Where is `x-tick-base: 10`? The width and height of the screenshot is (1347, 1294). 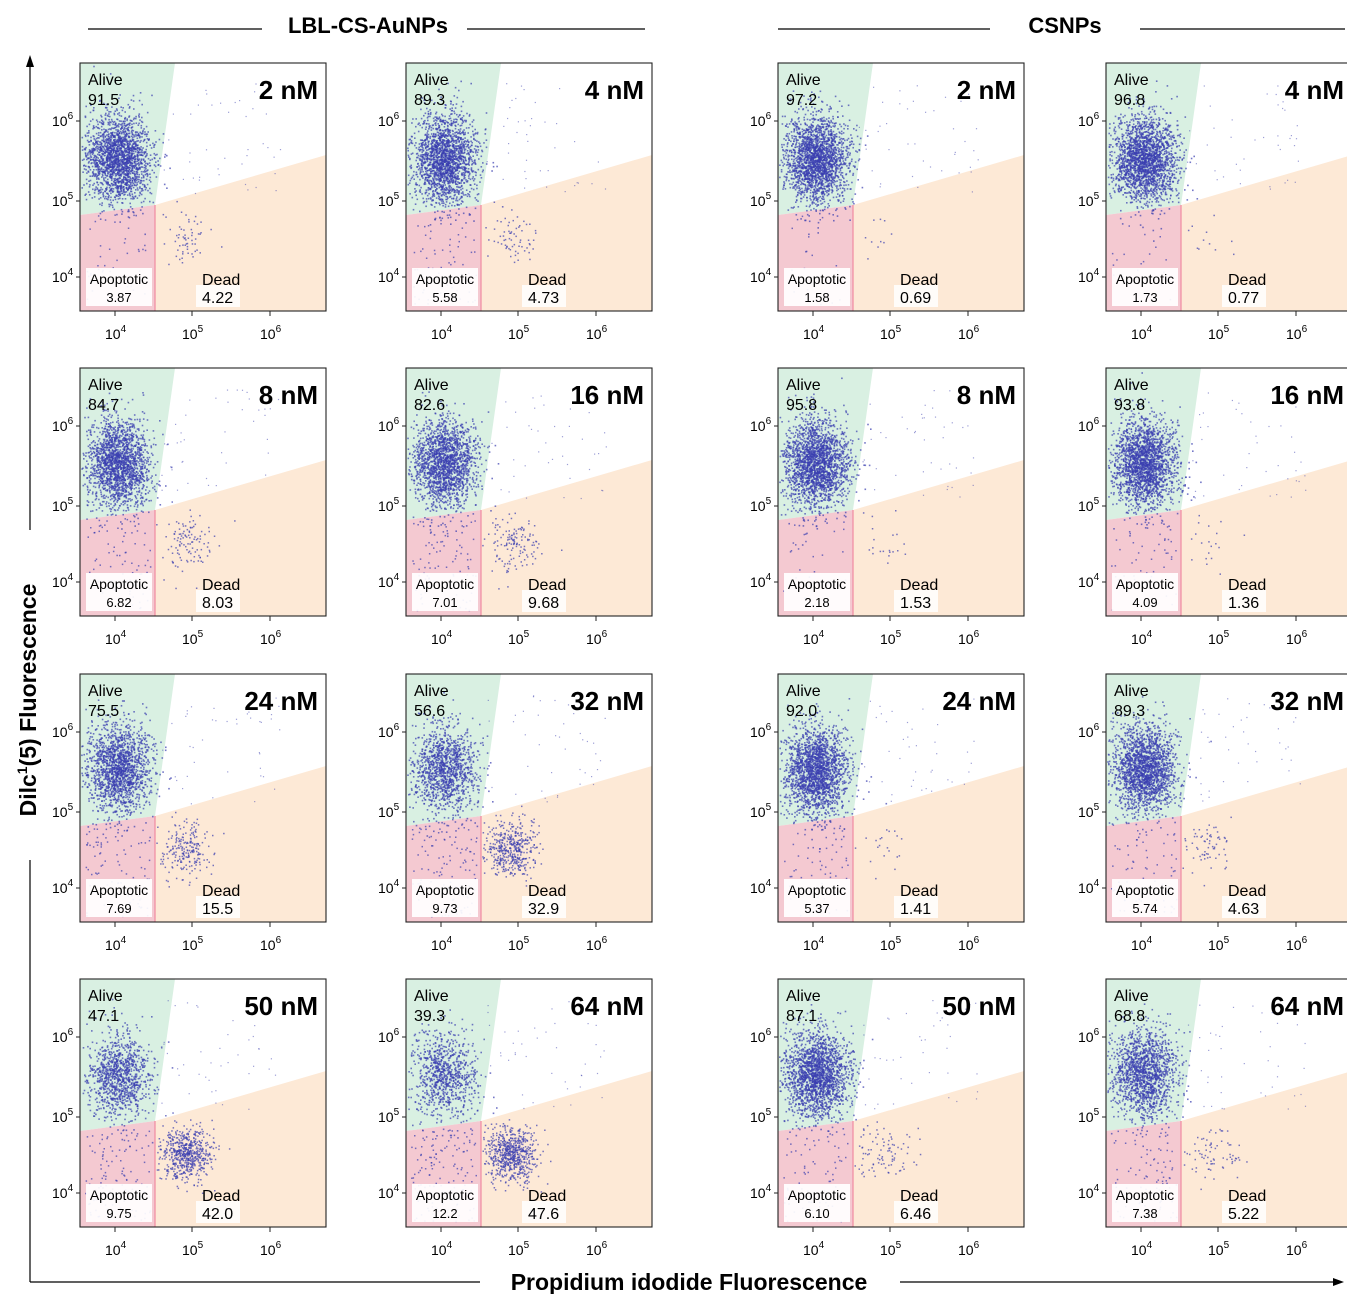 x-tick-base: 10 is located at coordinates (594, 334).